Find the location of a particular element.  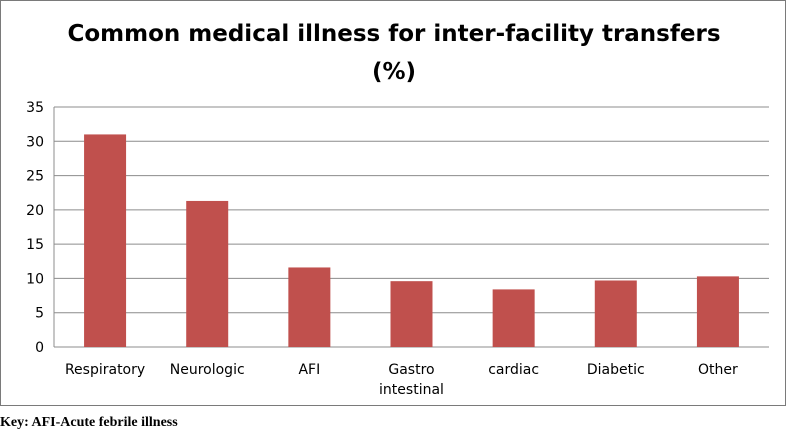

bar-neurologic is located at coordinates (207, 273).